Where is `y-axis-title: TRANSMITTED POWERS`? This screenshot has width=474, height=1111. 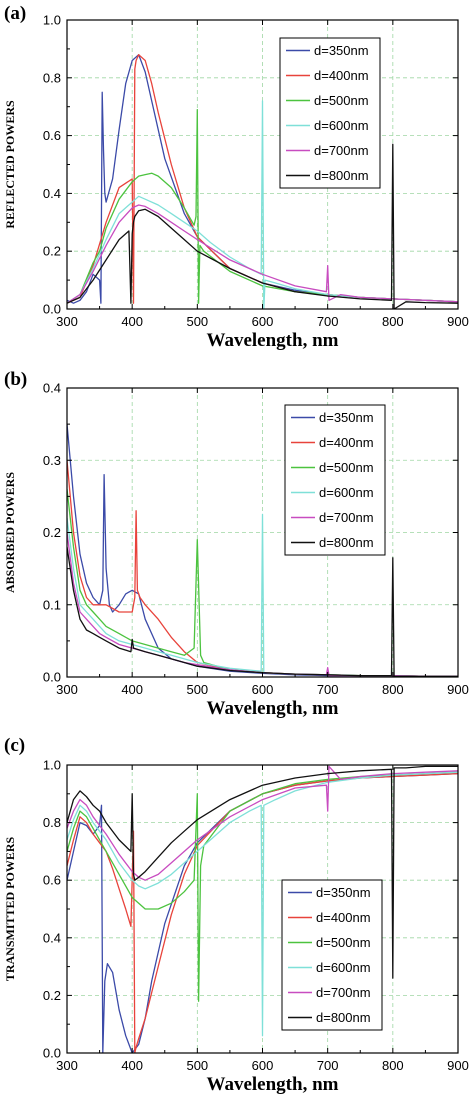
y-axis-title: TRANSMITTED POWERS is located at coordinates (10, 908).